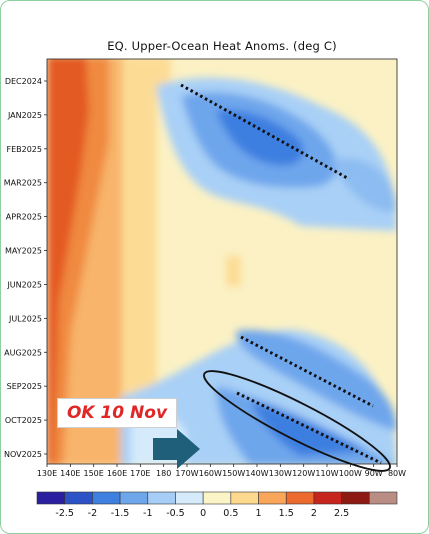 Image resolution: width=429 pixels, height=534 pixels. Describe the element at coordinates (341, 513) in the screenshot. I see `colorbar-tick-label: 2.5` at that location.